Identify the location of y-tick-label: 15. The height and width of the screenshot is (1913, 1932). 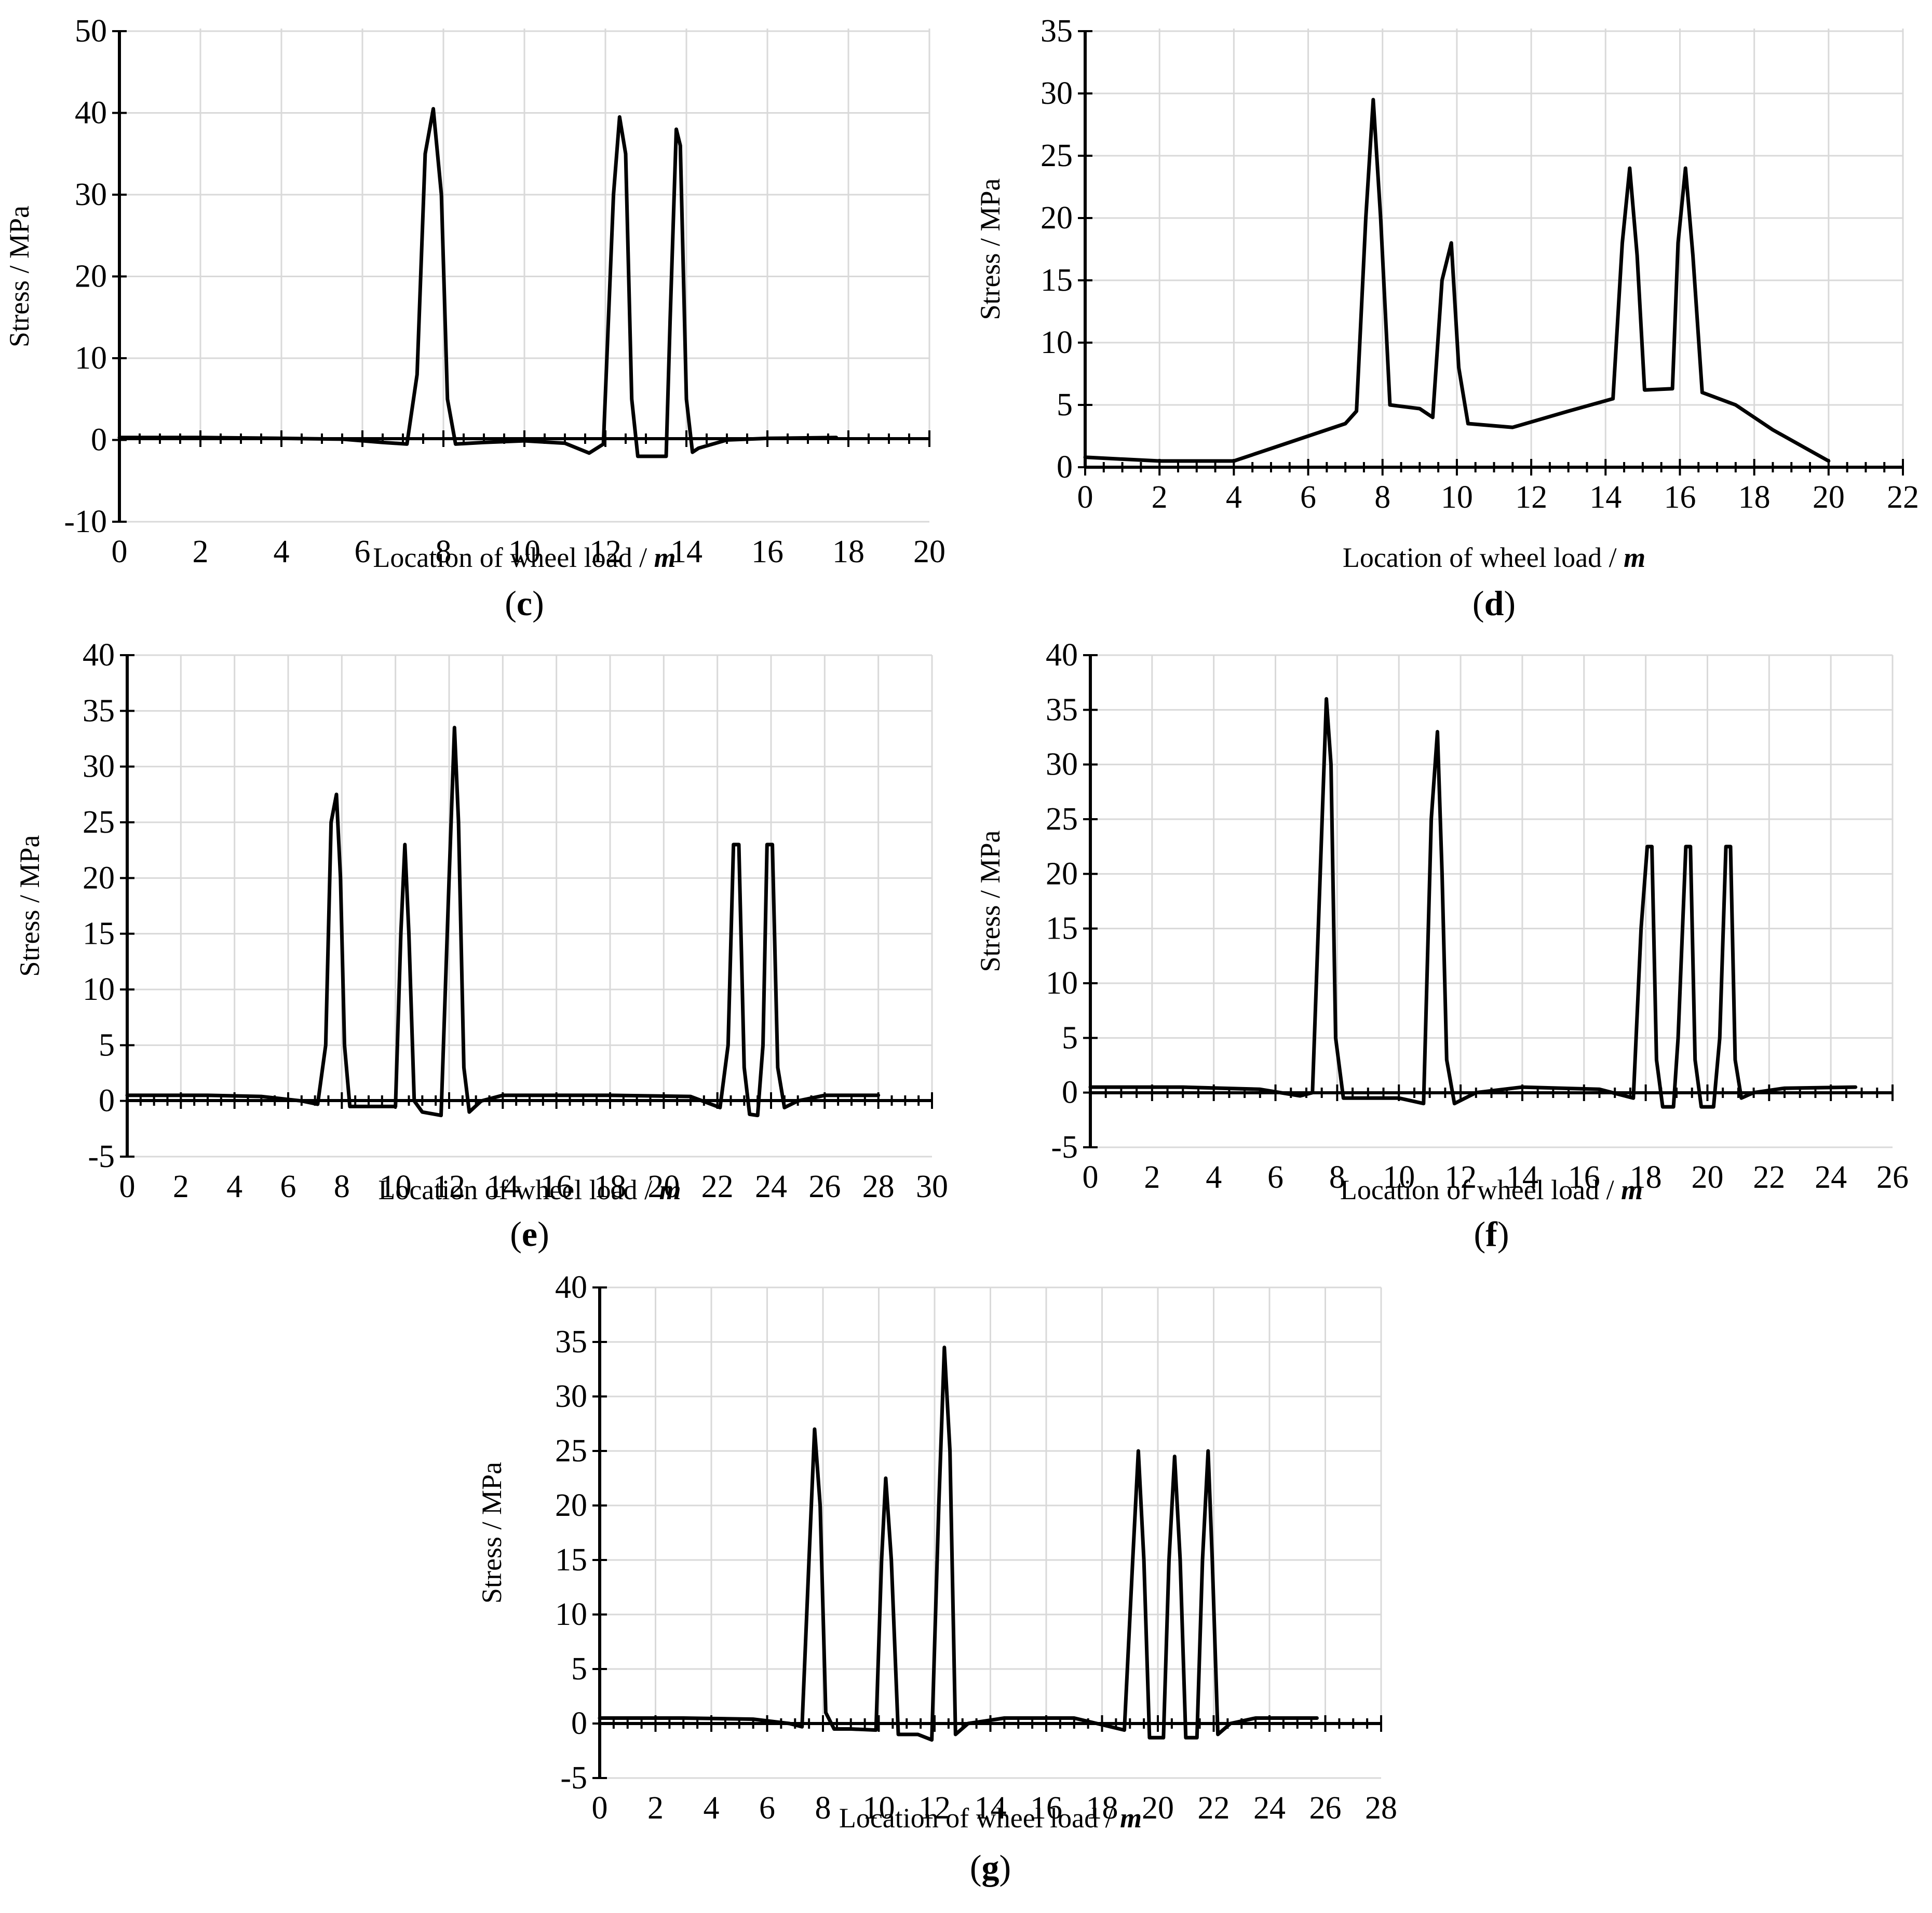
(571, 1560).